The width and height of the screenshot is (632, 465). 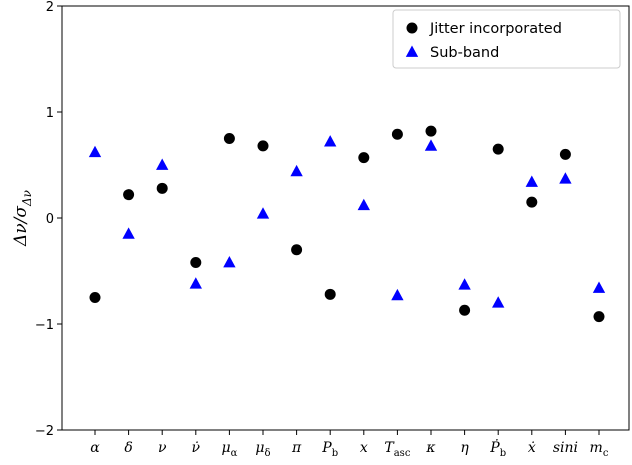 What do you see at coordinates (196, 448) in the screenshot?
I see `x-tick-label: ν̇` at bounding box center [196, 448].